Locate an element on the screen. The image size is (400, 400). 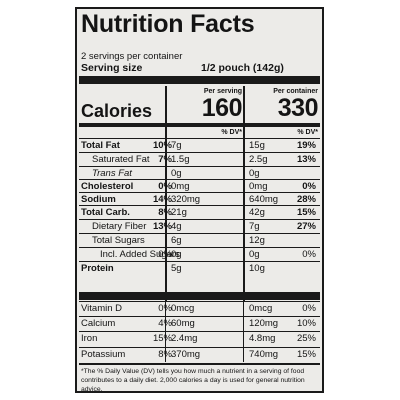
per-container-dv: 10% is located at coordinates (306, 323).